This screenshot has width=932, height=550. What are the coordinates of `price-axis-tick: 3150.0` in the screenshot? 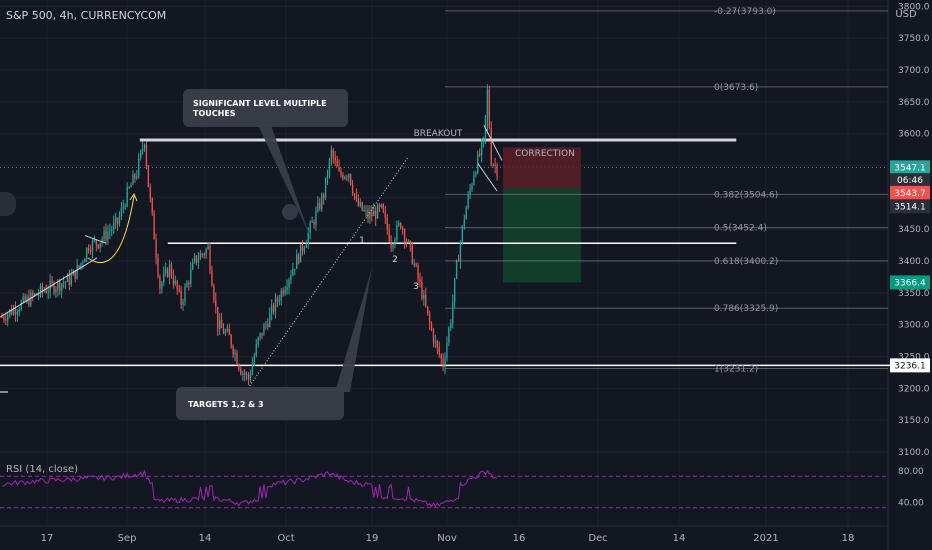 It's located at (914, 421).